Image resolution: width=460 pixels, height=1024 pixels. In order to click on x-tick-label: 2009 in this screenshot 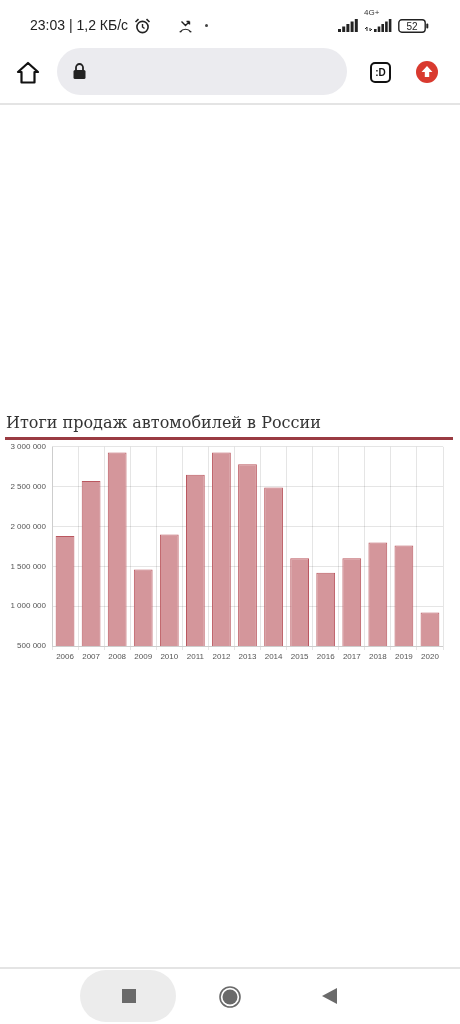, I will do `click(143, 656)`.